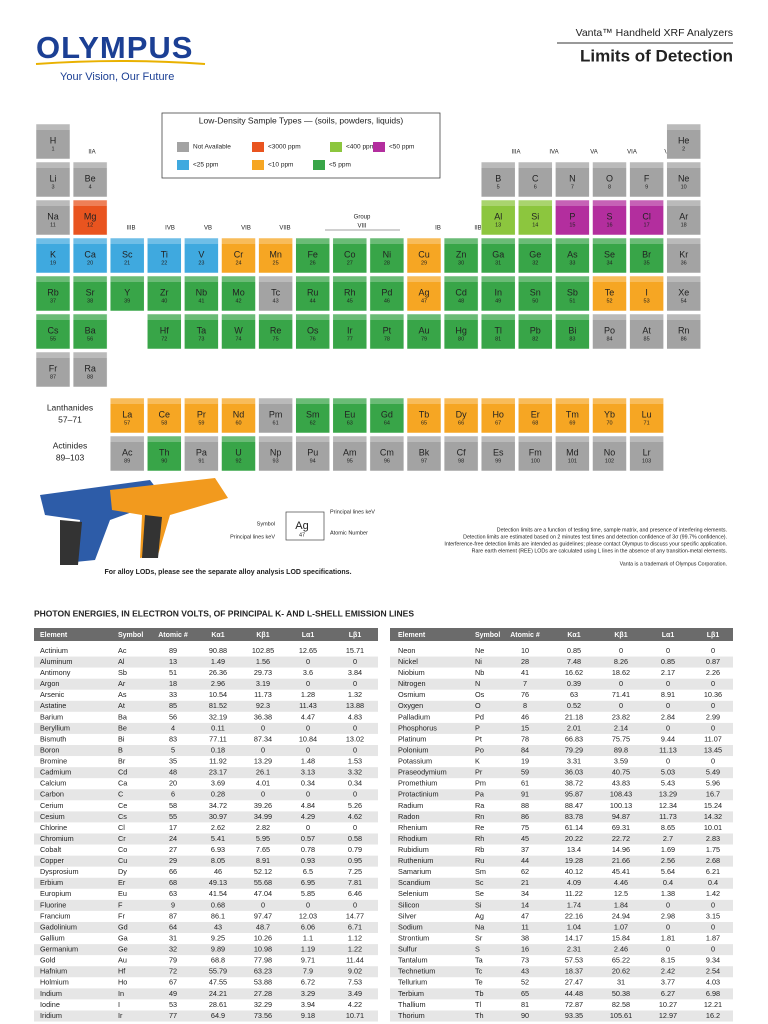 The width and height of the screenshot is (768, 1024). Describe the element at coordinates (201, 461) in the screenshot. I see `element-number: 91` at that location.